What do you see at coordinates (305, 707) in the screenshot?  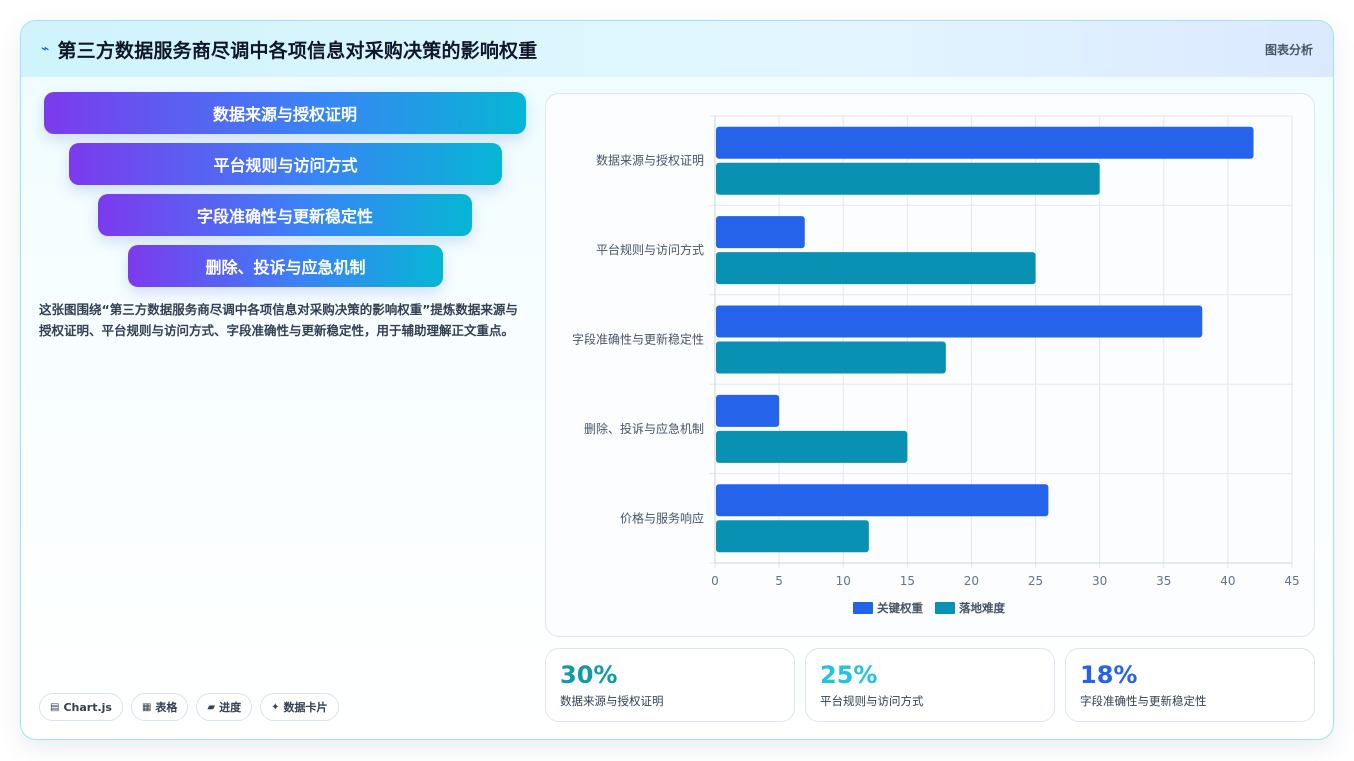 I see `chip-label: 数据卡片` at bounding box center [305, 707].